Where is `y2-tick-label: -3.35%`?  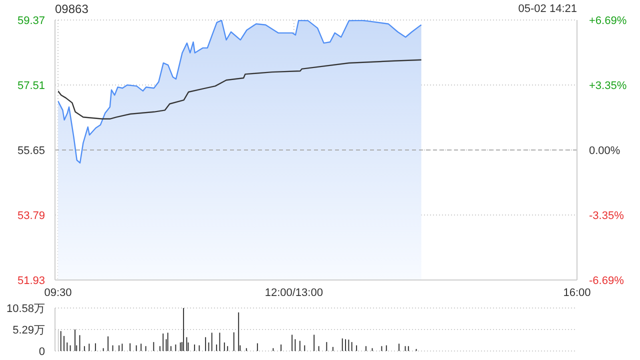
y2-tick-label: -3.35% is located at coordinates (606, 216).